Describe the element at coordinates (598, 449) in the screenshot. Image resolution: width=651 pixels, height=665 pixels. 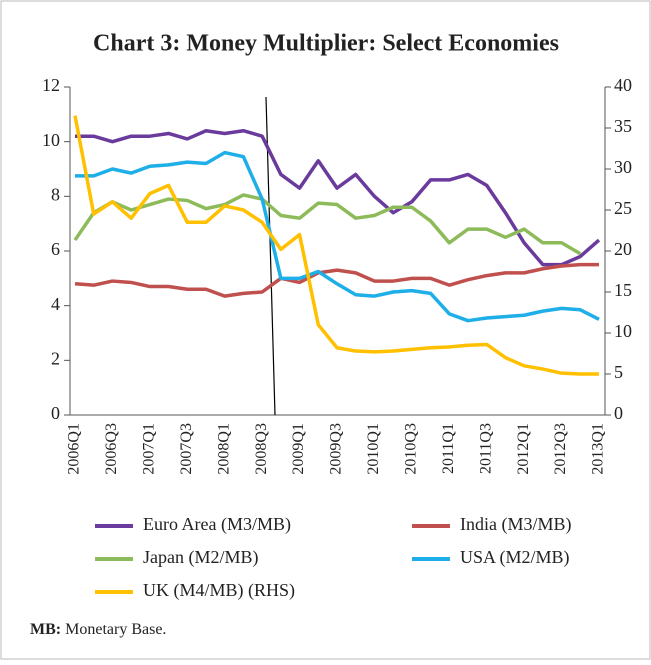
I see `x-tick-label: 2013Q1` at that location.